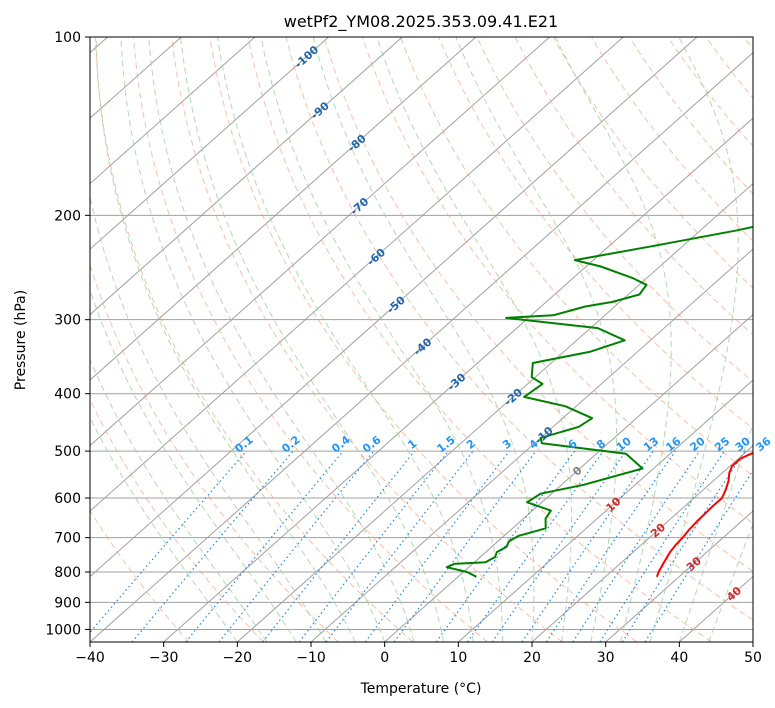 This screenshot has height=708, width=775. What do you see at coordinates (311, 658) in the screenshot?
I see `x-tick-label: −10` at bounding box center [311, 658].